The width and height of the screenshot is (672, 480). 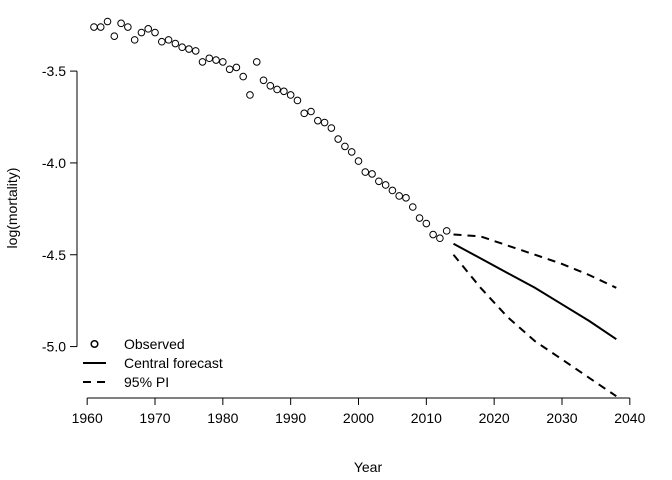 What do you see at coordinates (54, 71) in the screenshot?
I see `y-tick-label: -3.5` at bounding box center [54, 71].